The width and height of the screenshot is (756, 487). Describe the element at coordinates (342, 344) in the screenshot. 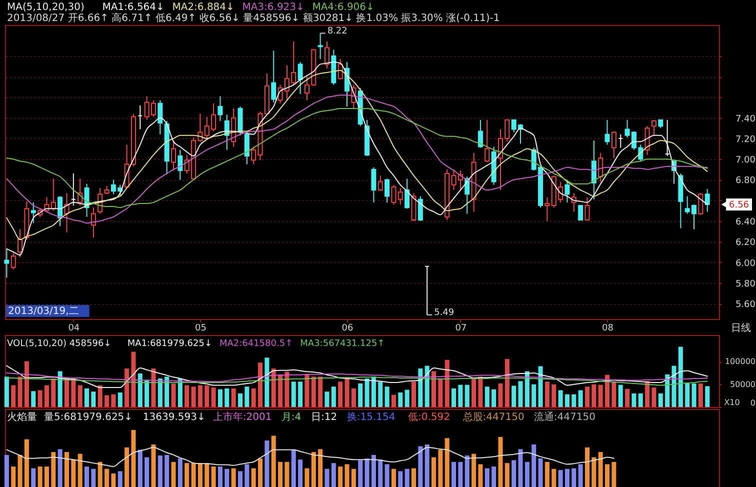

I see `text: MA3:567431.125↑` at that location.